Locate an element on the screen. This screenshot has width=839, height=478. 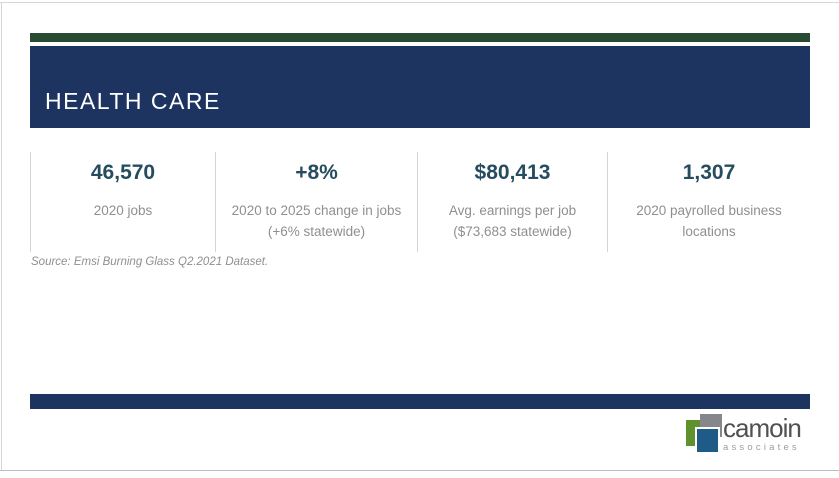
green-accent-bar is located at coordinates (420, 37).